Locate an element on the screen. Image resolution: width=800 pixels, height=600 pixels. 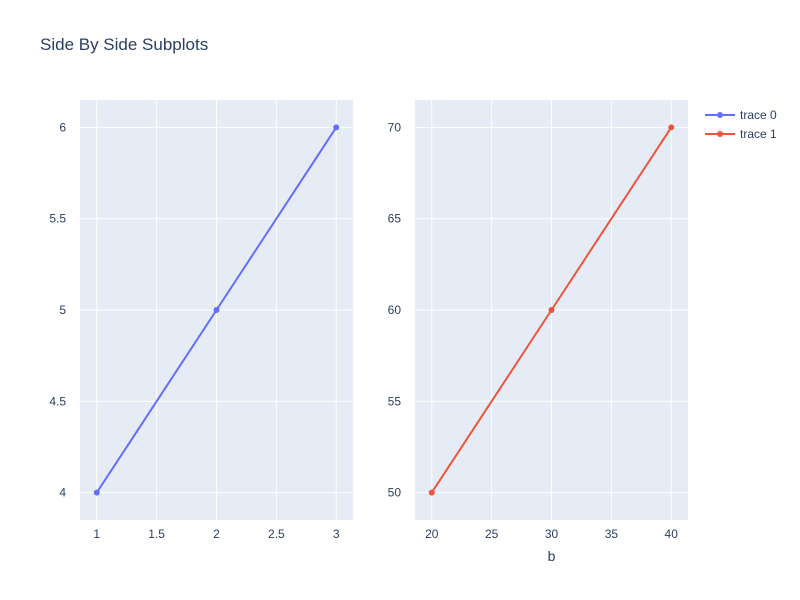
left-x-tick-label: 3 is located at coordinates (336, 534).